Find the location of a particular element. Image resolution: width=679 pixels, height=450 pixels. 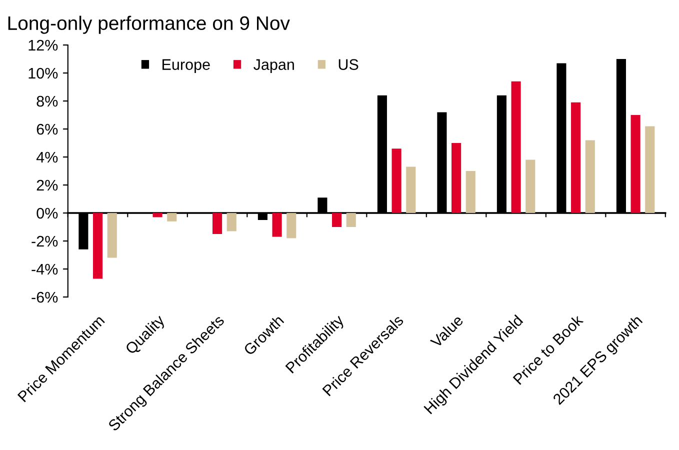

y-tick-label: 12% is located at coordinates (43, 45).